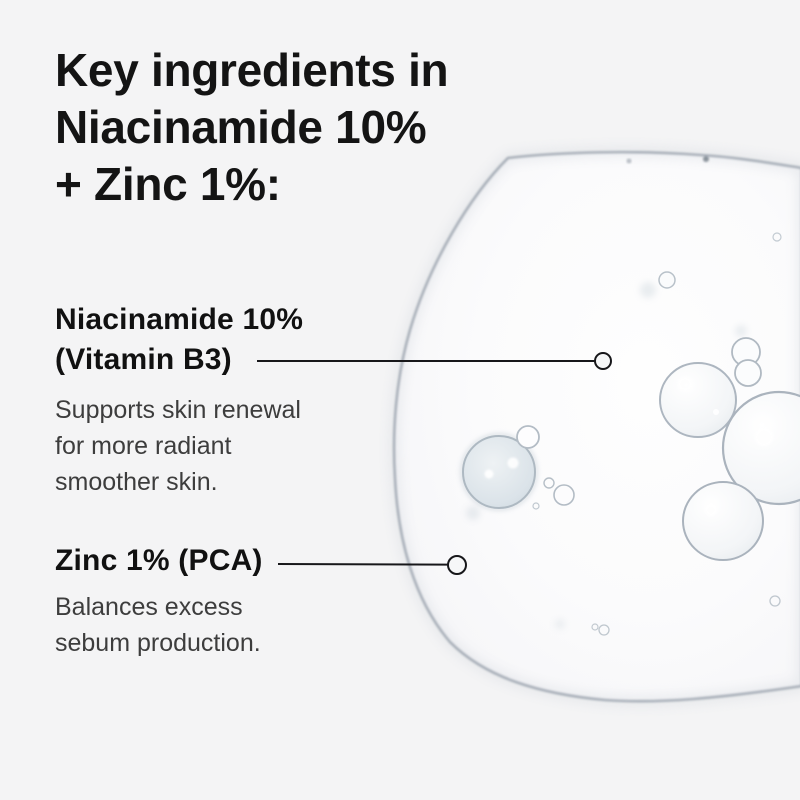 Image resolution: width=800 pixels, height=800 pixels. Describe the element at coordinates (434, 361) in the screenshot. I see `niacinamide-callout-line` at that location.